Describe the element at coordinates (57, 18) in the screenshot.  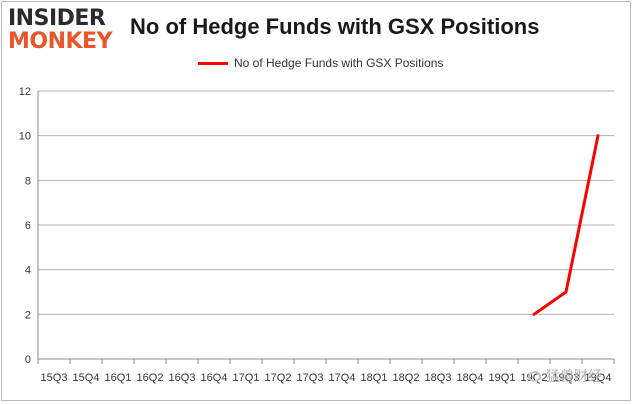
I see `logo-line1: INSIDER` at that location.